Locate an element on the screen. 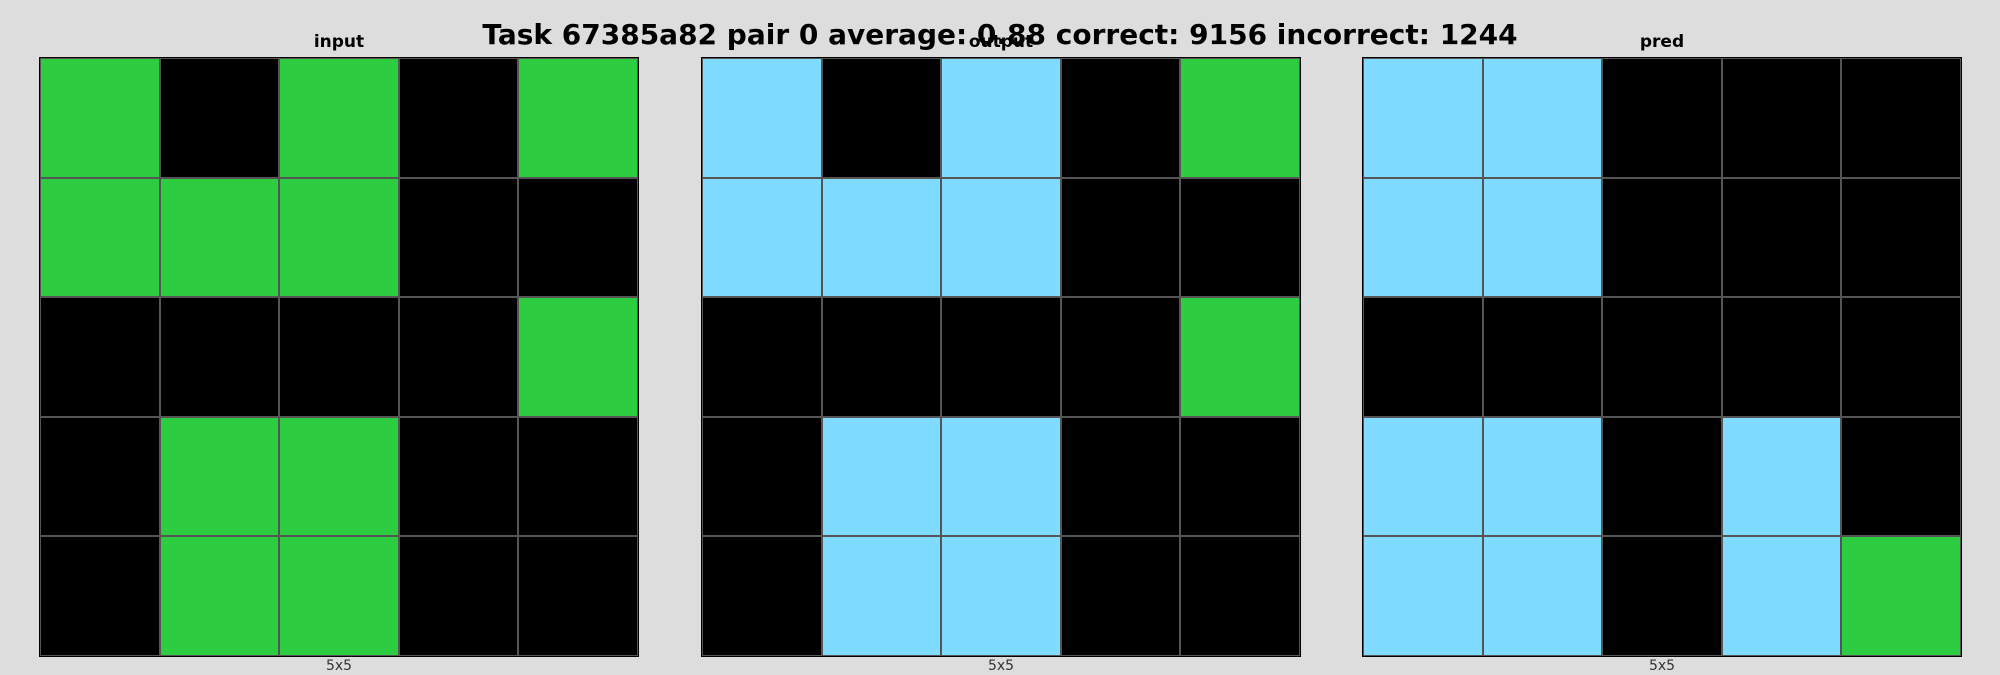  grid-cell-output-r0-c4 is located at coordinates (1240, 118).